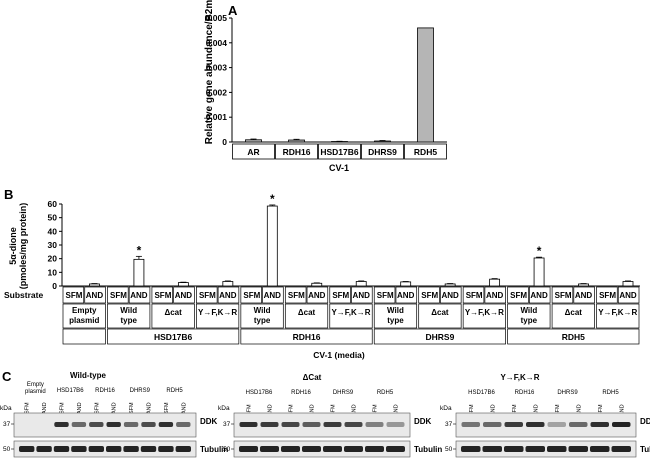 The width and height of the screenshot is (650, 465). Describe the element at coordinates (312, 377) in the screenshot. I see `blot-title: ΔCat` at that location.